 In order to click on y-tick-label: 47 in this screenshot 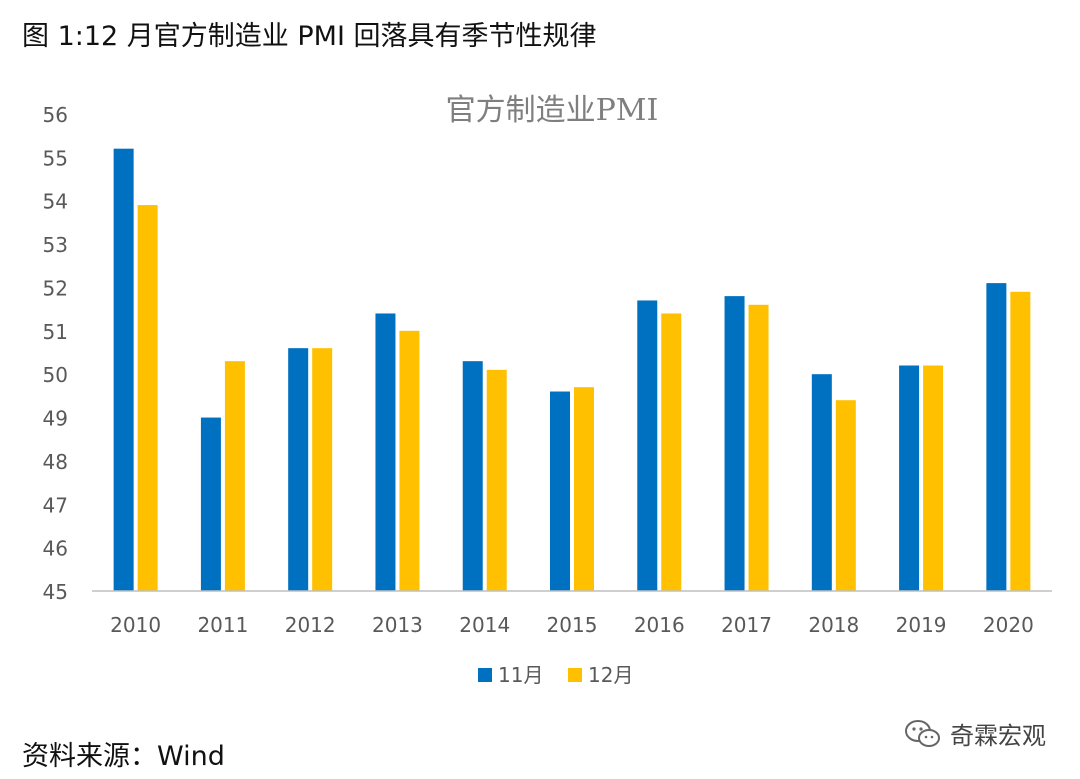, I will do `click(55, 505)`.